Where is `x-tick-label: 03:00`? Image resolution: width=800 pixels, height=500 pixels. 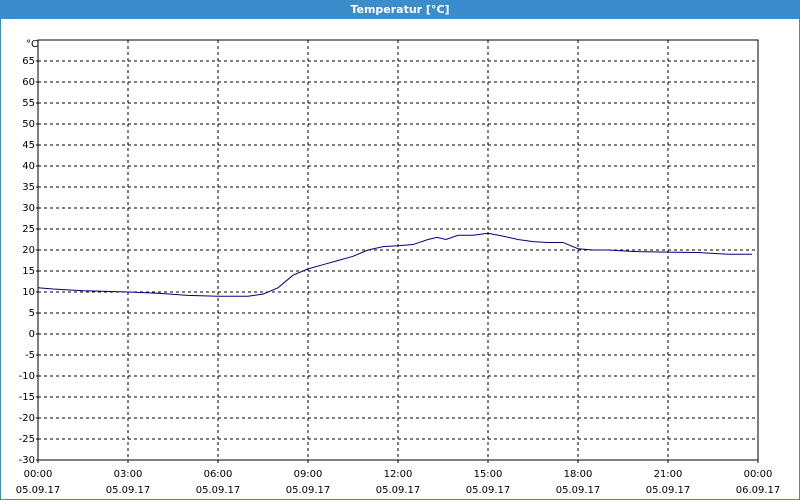 x-tick-label: 03:00 is located at coordinates (128, 474).